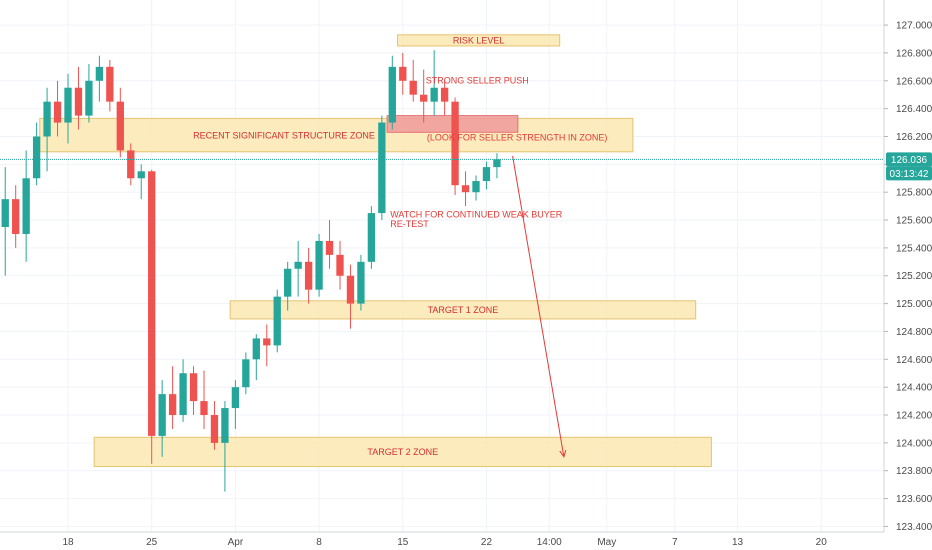  I want to click on projection-arrow, so click(539, 306).